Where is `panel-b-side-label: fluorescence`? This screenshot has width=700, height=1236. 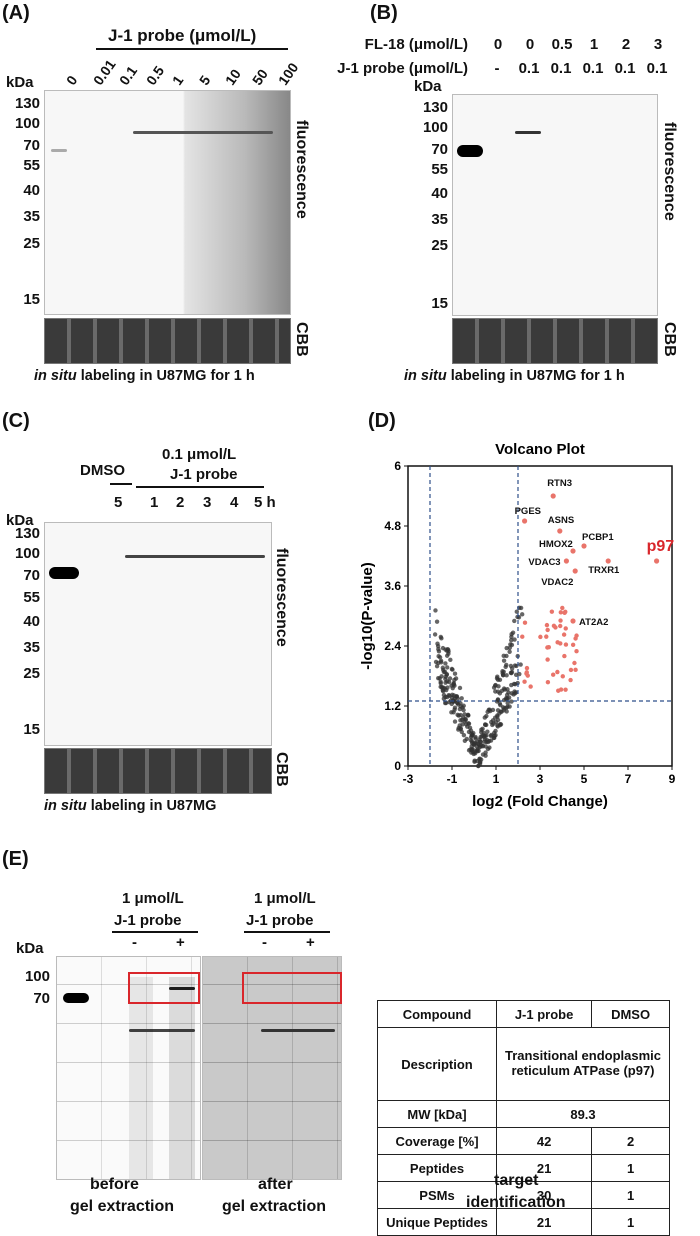 panel-b-side-label: fluorescence is located at coordinates (669, 171).